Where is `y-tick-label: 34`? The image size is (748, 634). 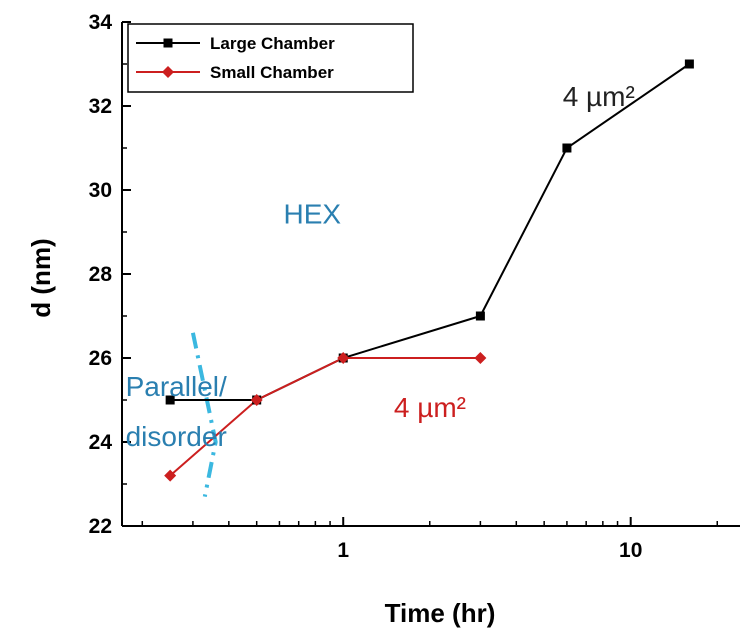 y-tick-label: 34 is located at coordinates (101, 22).